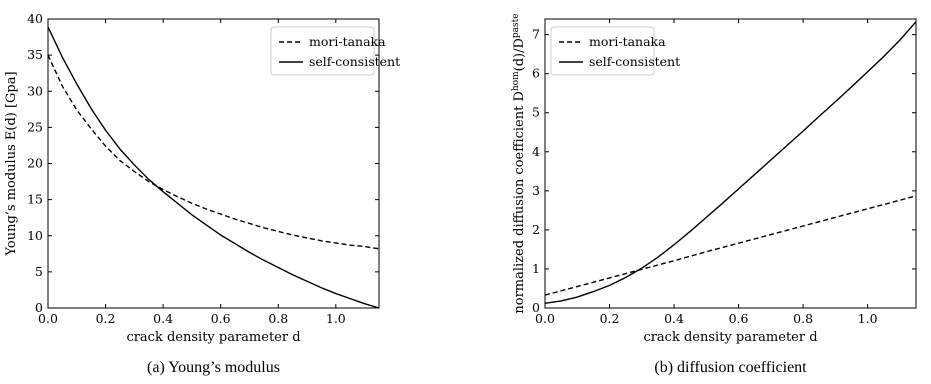 The height and width of the screenshot is (384, 931). Describe the element at coordinates (213, 367) in the screenshot. I see `figure-caption: (a) Young’s modulus` at that location.